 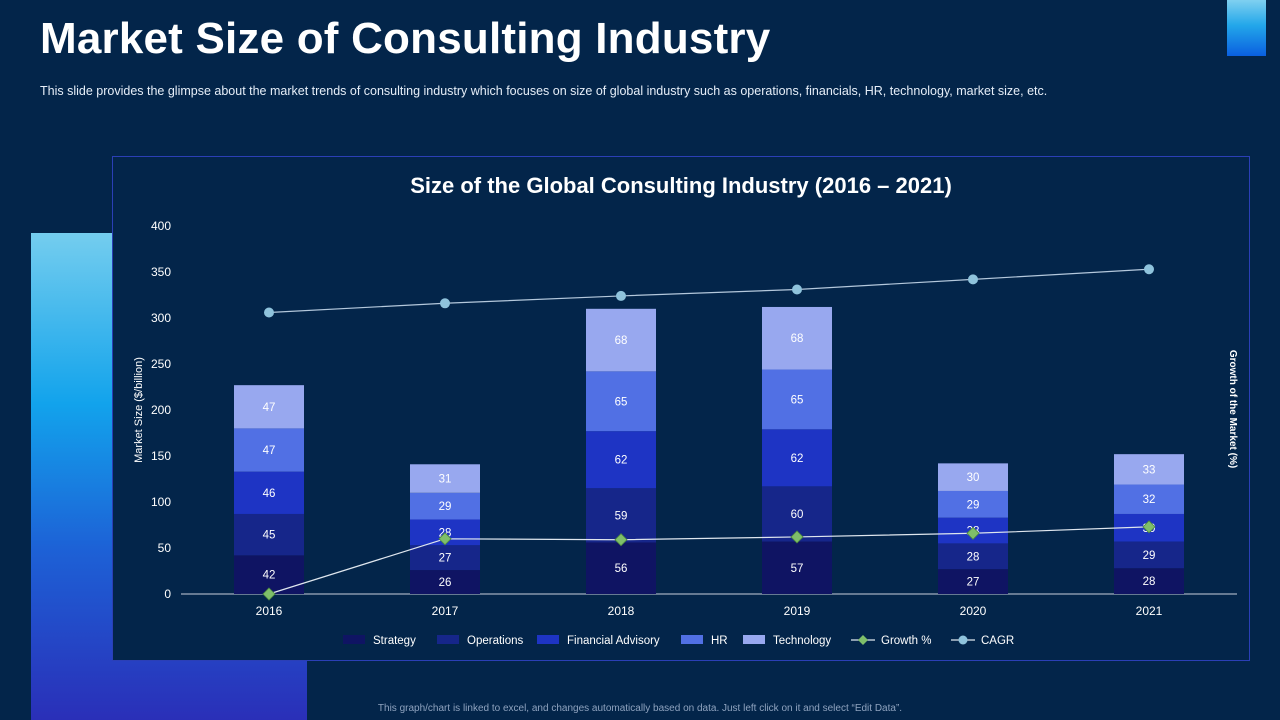 I want to click on growth-point-2017, so click(x=445, y=539).